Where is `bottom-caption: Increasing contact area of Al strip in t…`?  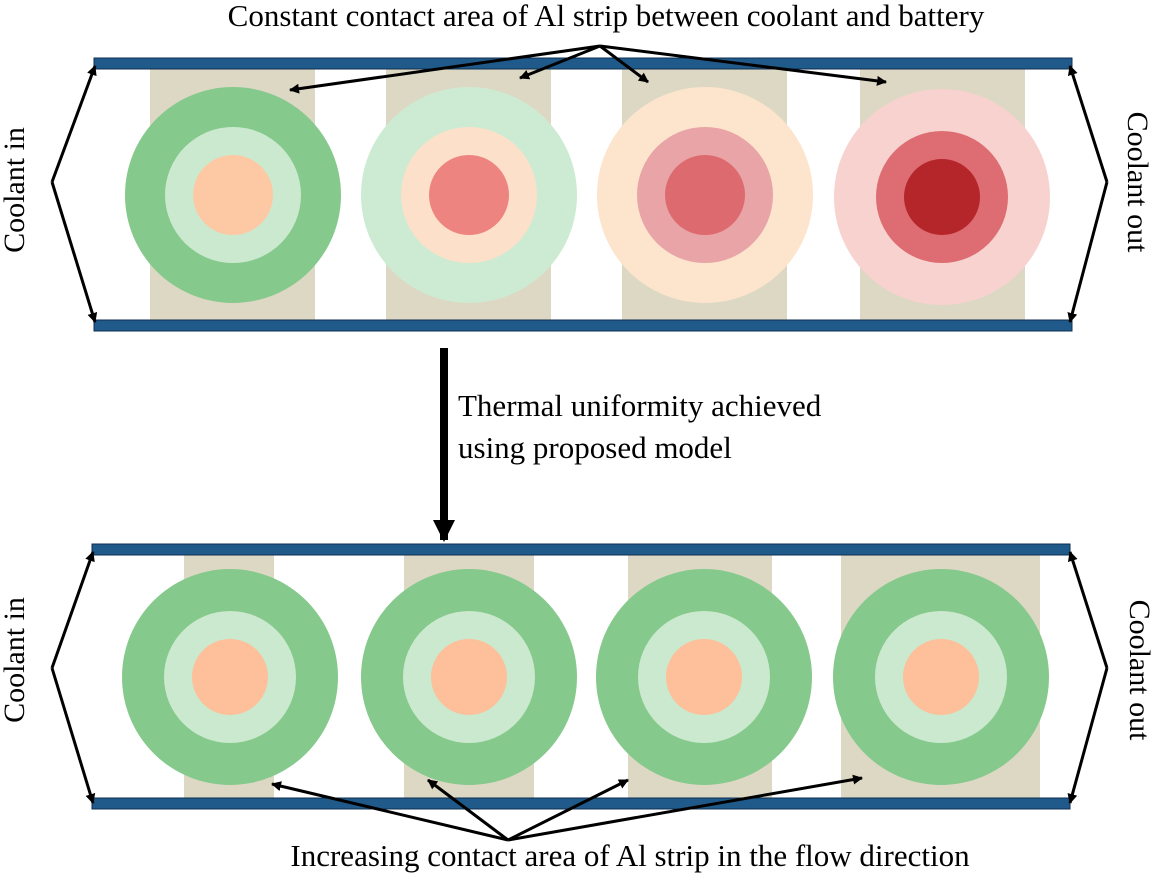
bottom-caption: Increasing contact area of Al strip in t… is located at coordinates (630, 855).